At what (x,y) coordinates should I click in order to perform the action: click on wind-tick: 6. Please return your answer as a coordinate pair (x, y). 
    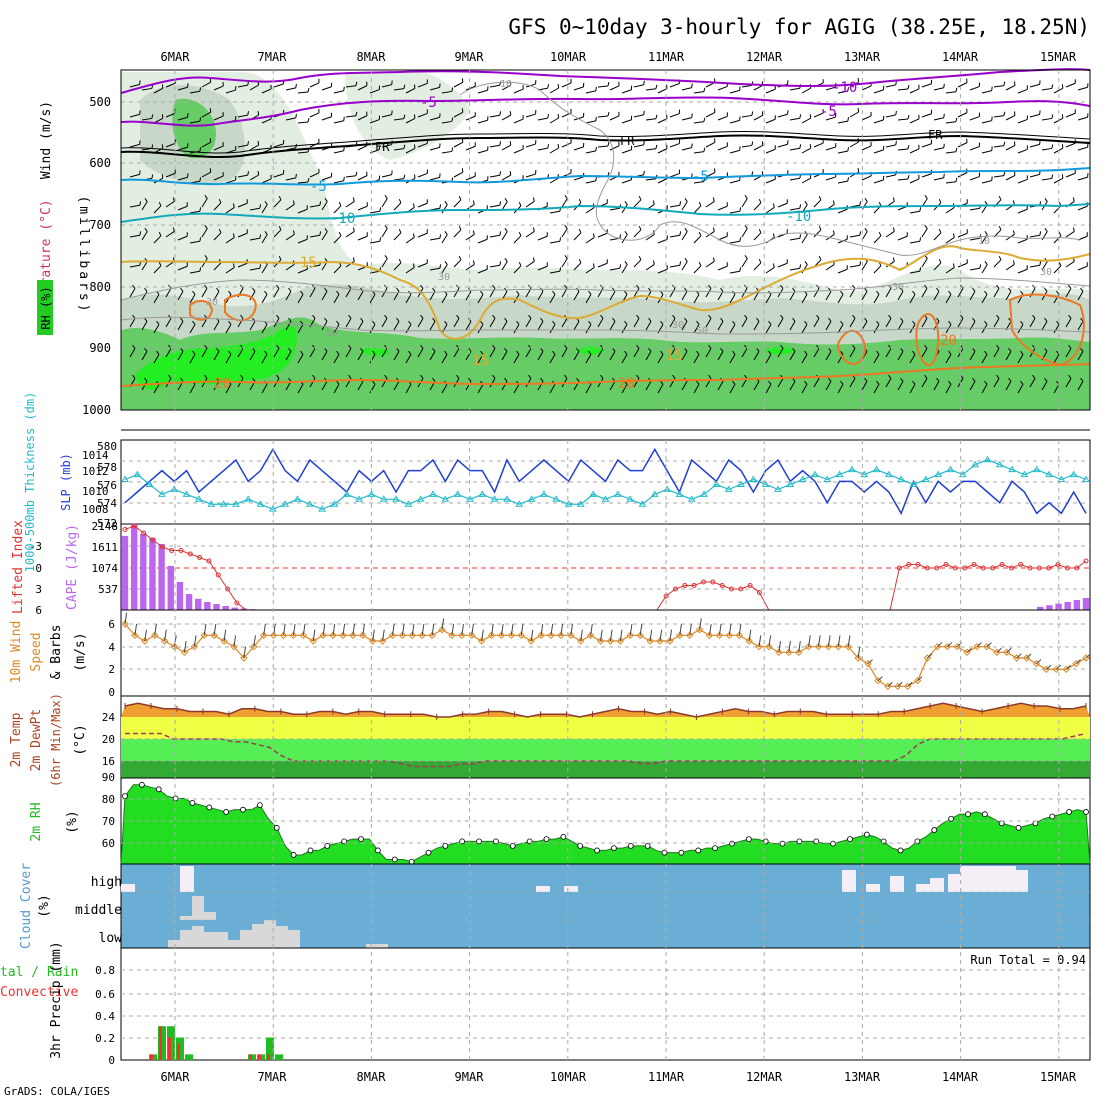
    Looking at the image, I should click on (111, 624).